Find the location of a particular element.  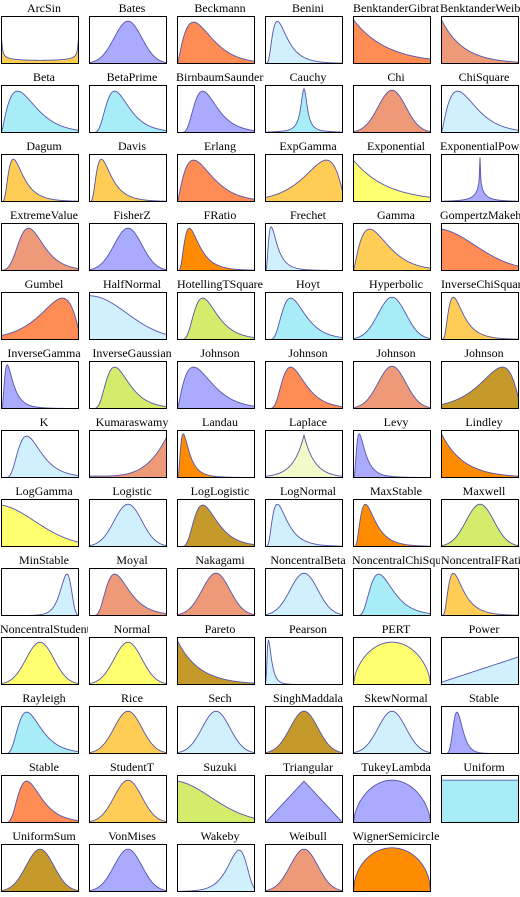

distribution-name: MaxStable is located at coordinates (396, 491).